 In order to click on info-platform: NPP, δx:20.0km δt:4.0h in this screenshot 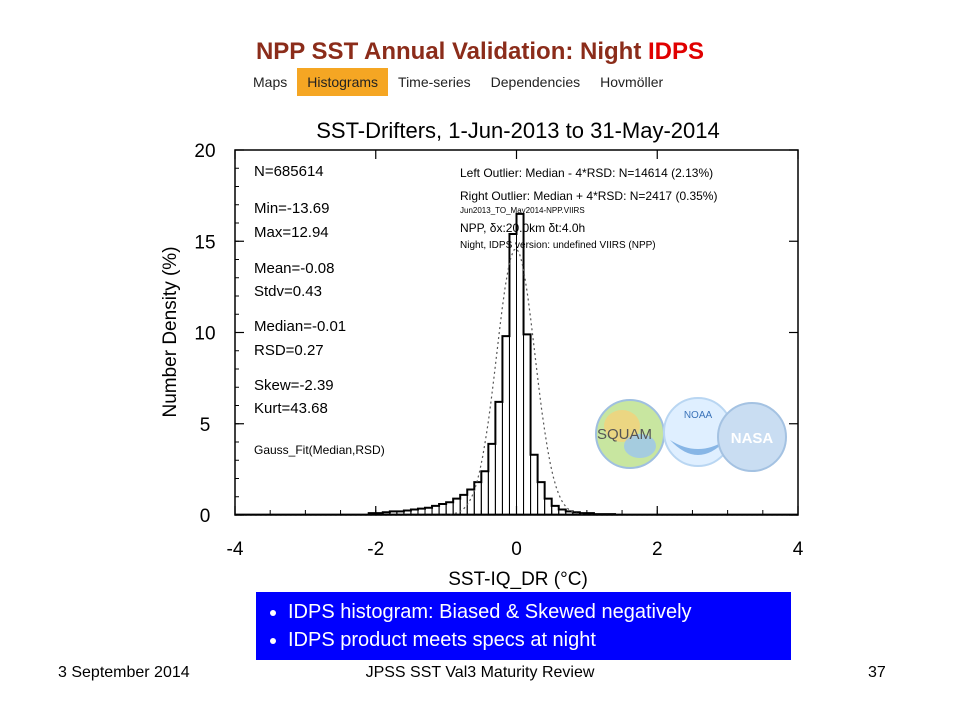, I will do `click(522, 228)`.